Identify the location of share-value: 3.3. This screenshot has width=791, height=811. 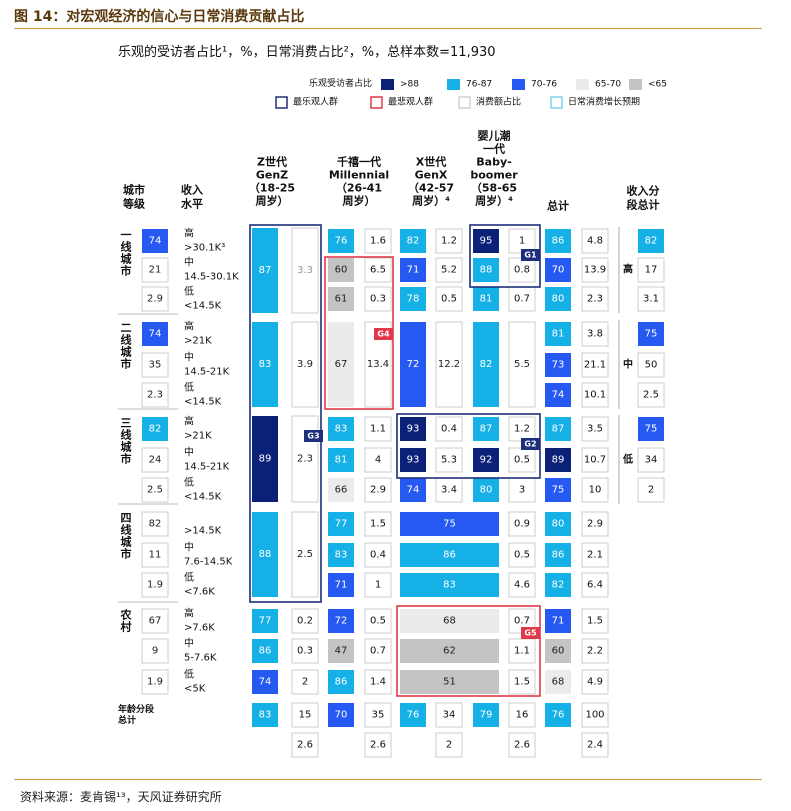
(305, 270).